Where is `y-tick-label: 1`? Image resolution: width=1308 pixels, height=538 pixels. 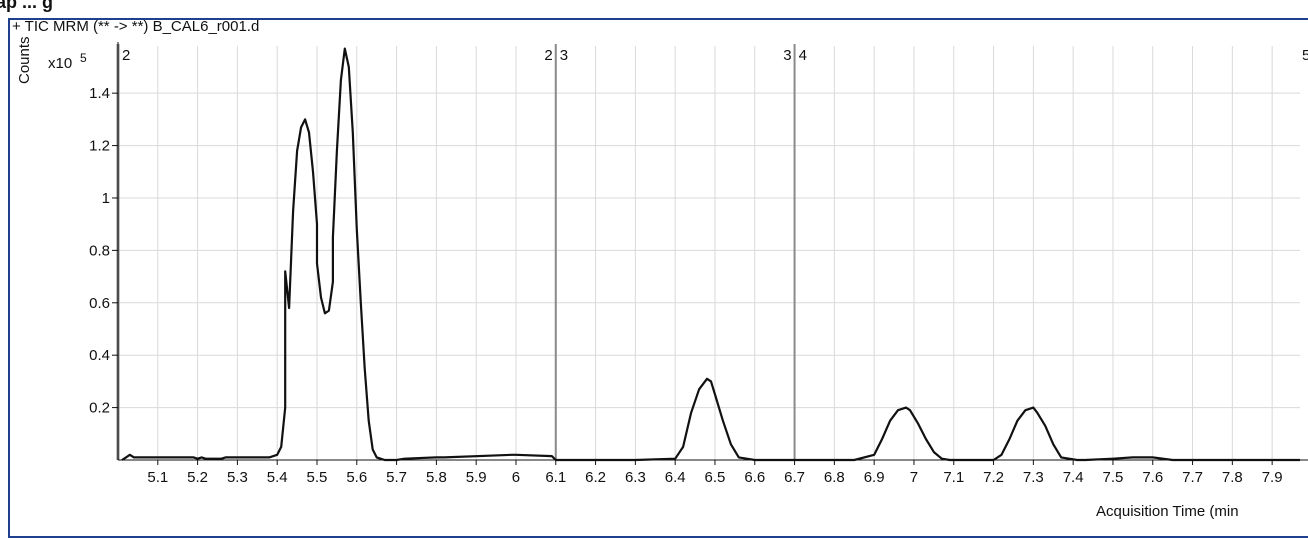
y-tick-label: 1 is located at coordinates (106, 198).